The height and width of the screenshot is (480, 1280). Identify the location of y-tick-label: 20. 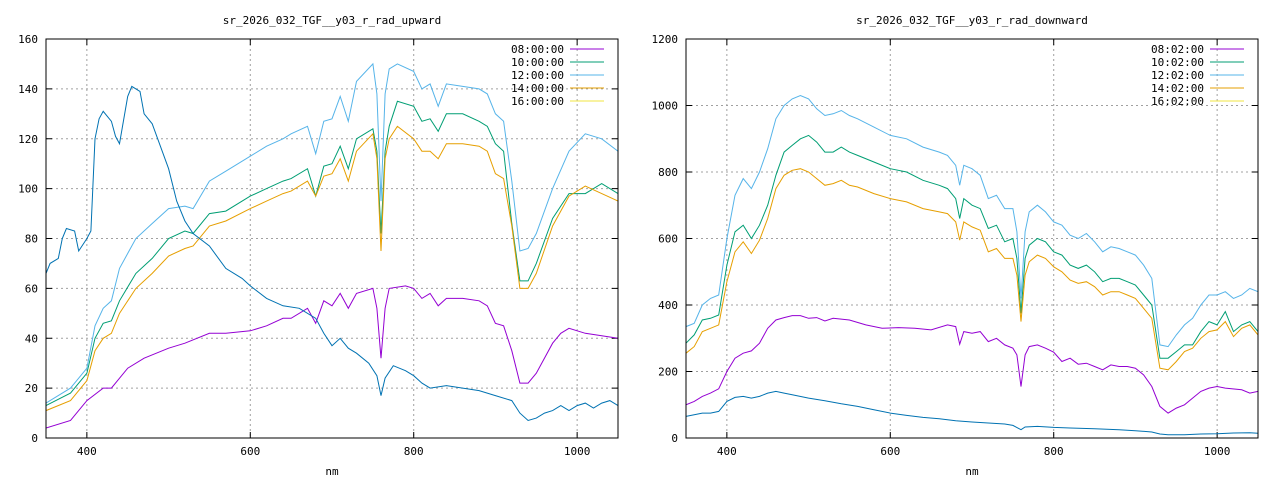
(31, 388).